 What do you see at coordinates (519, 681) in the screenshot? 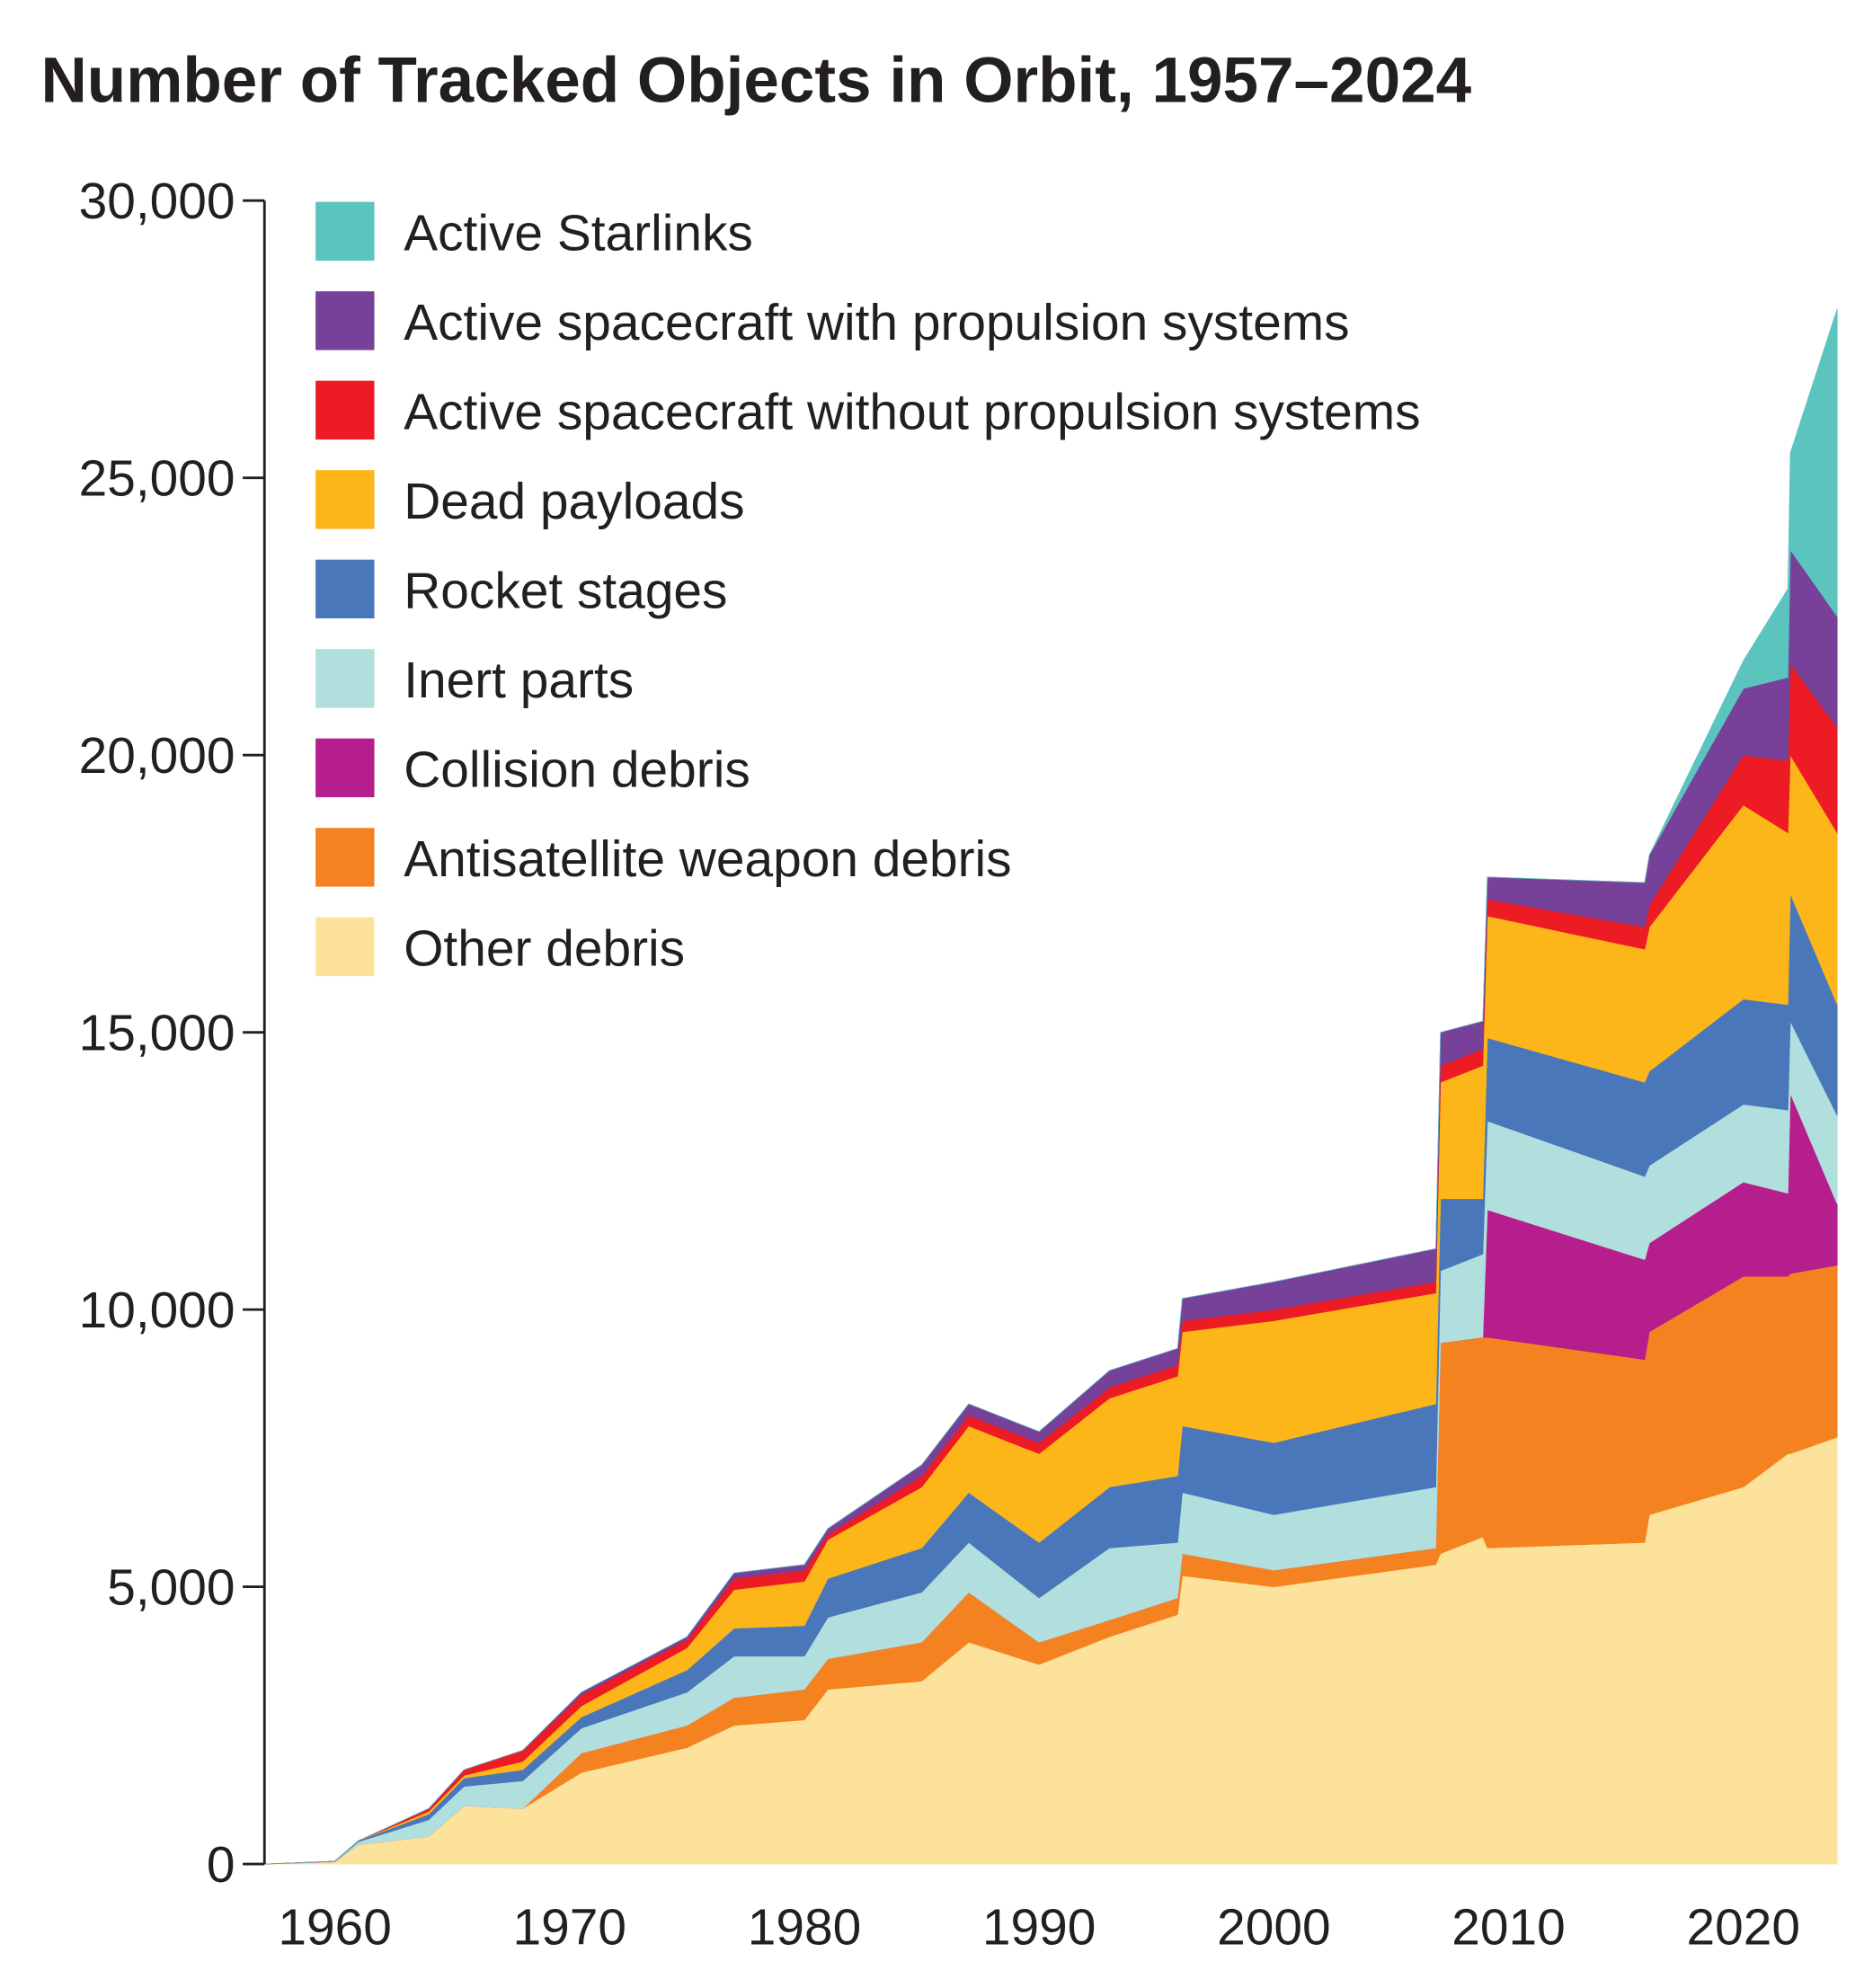
I see `legend-label: Inert parts` at bounding box center [519, 681].